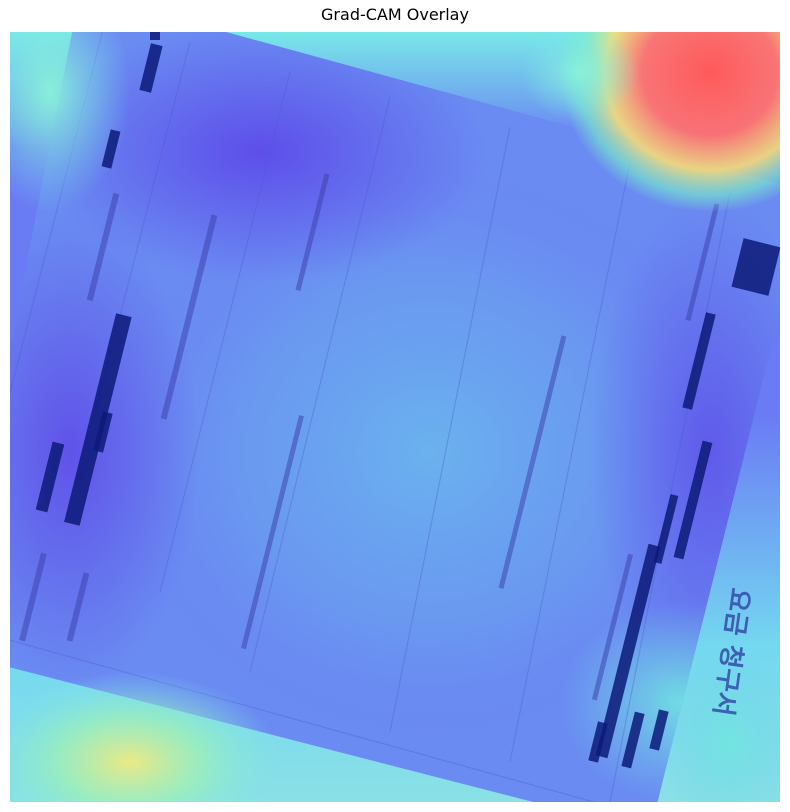  What do you see at coordinates (580, 77) in the screenshot?
I see `heat-region-top-mid` at bounding box center [580, 77].